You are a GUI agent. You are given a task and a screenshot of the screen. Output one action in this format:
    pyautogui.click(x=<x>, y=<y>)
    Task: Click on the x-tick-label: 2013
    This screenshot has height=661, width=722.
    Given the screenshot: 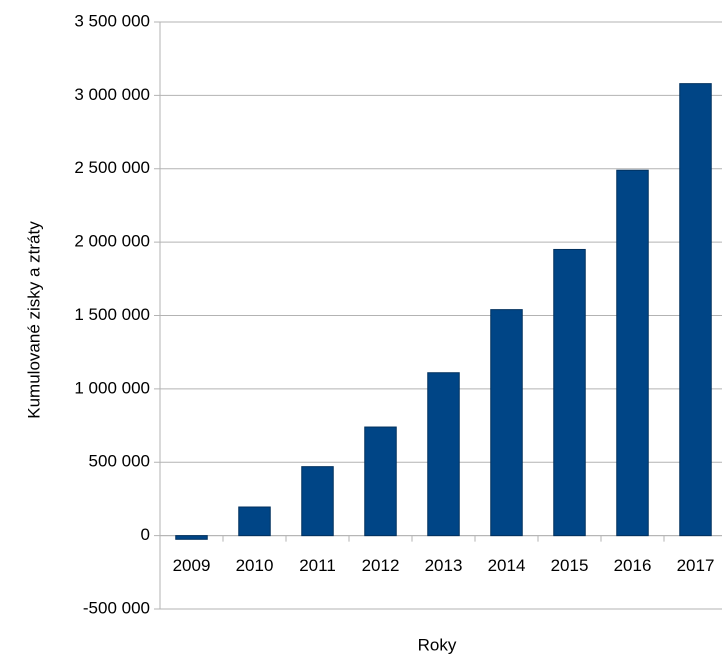 What is the action you would take?
    pyautogui.click(x=444, y=565)
    